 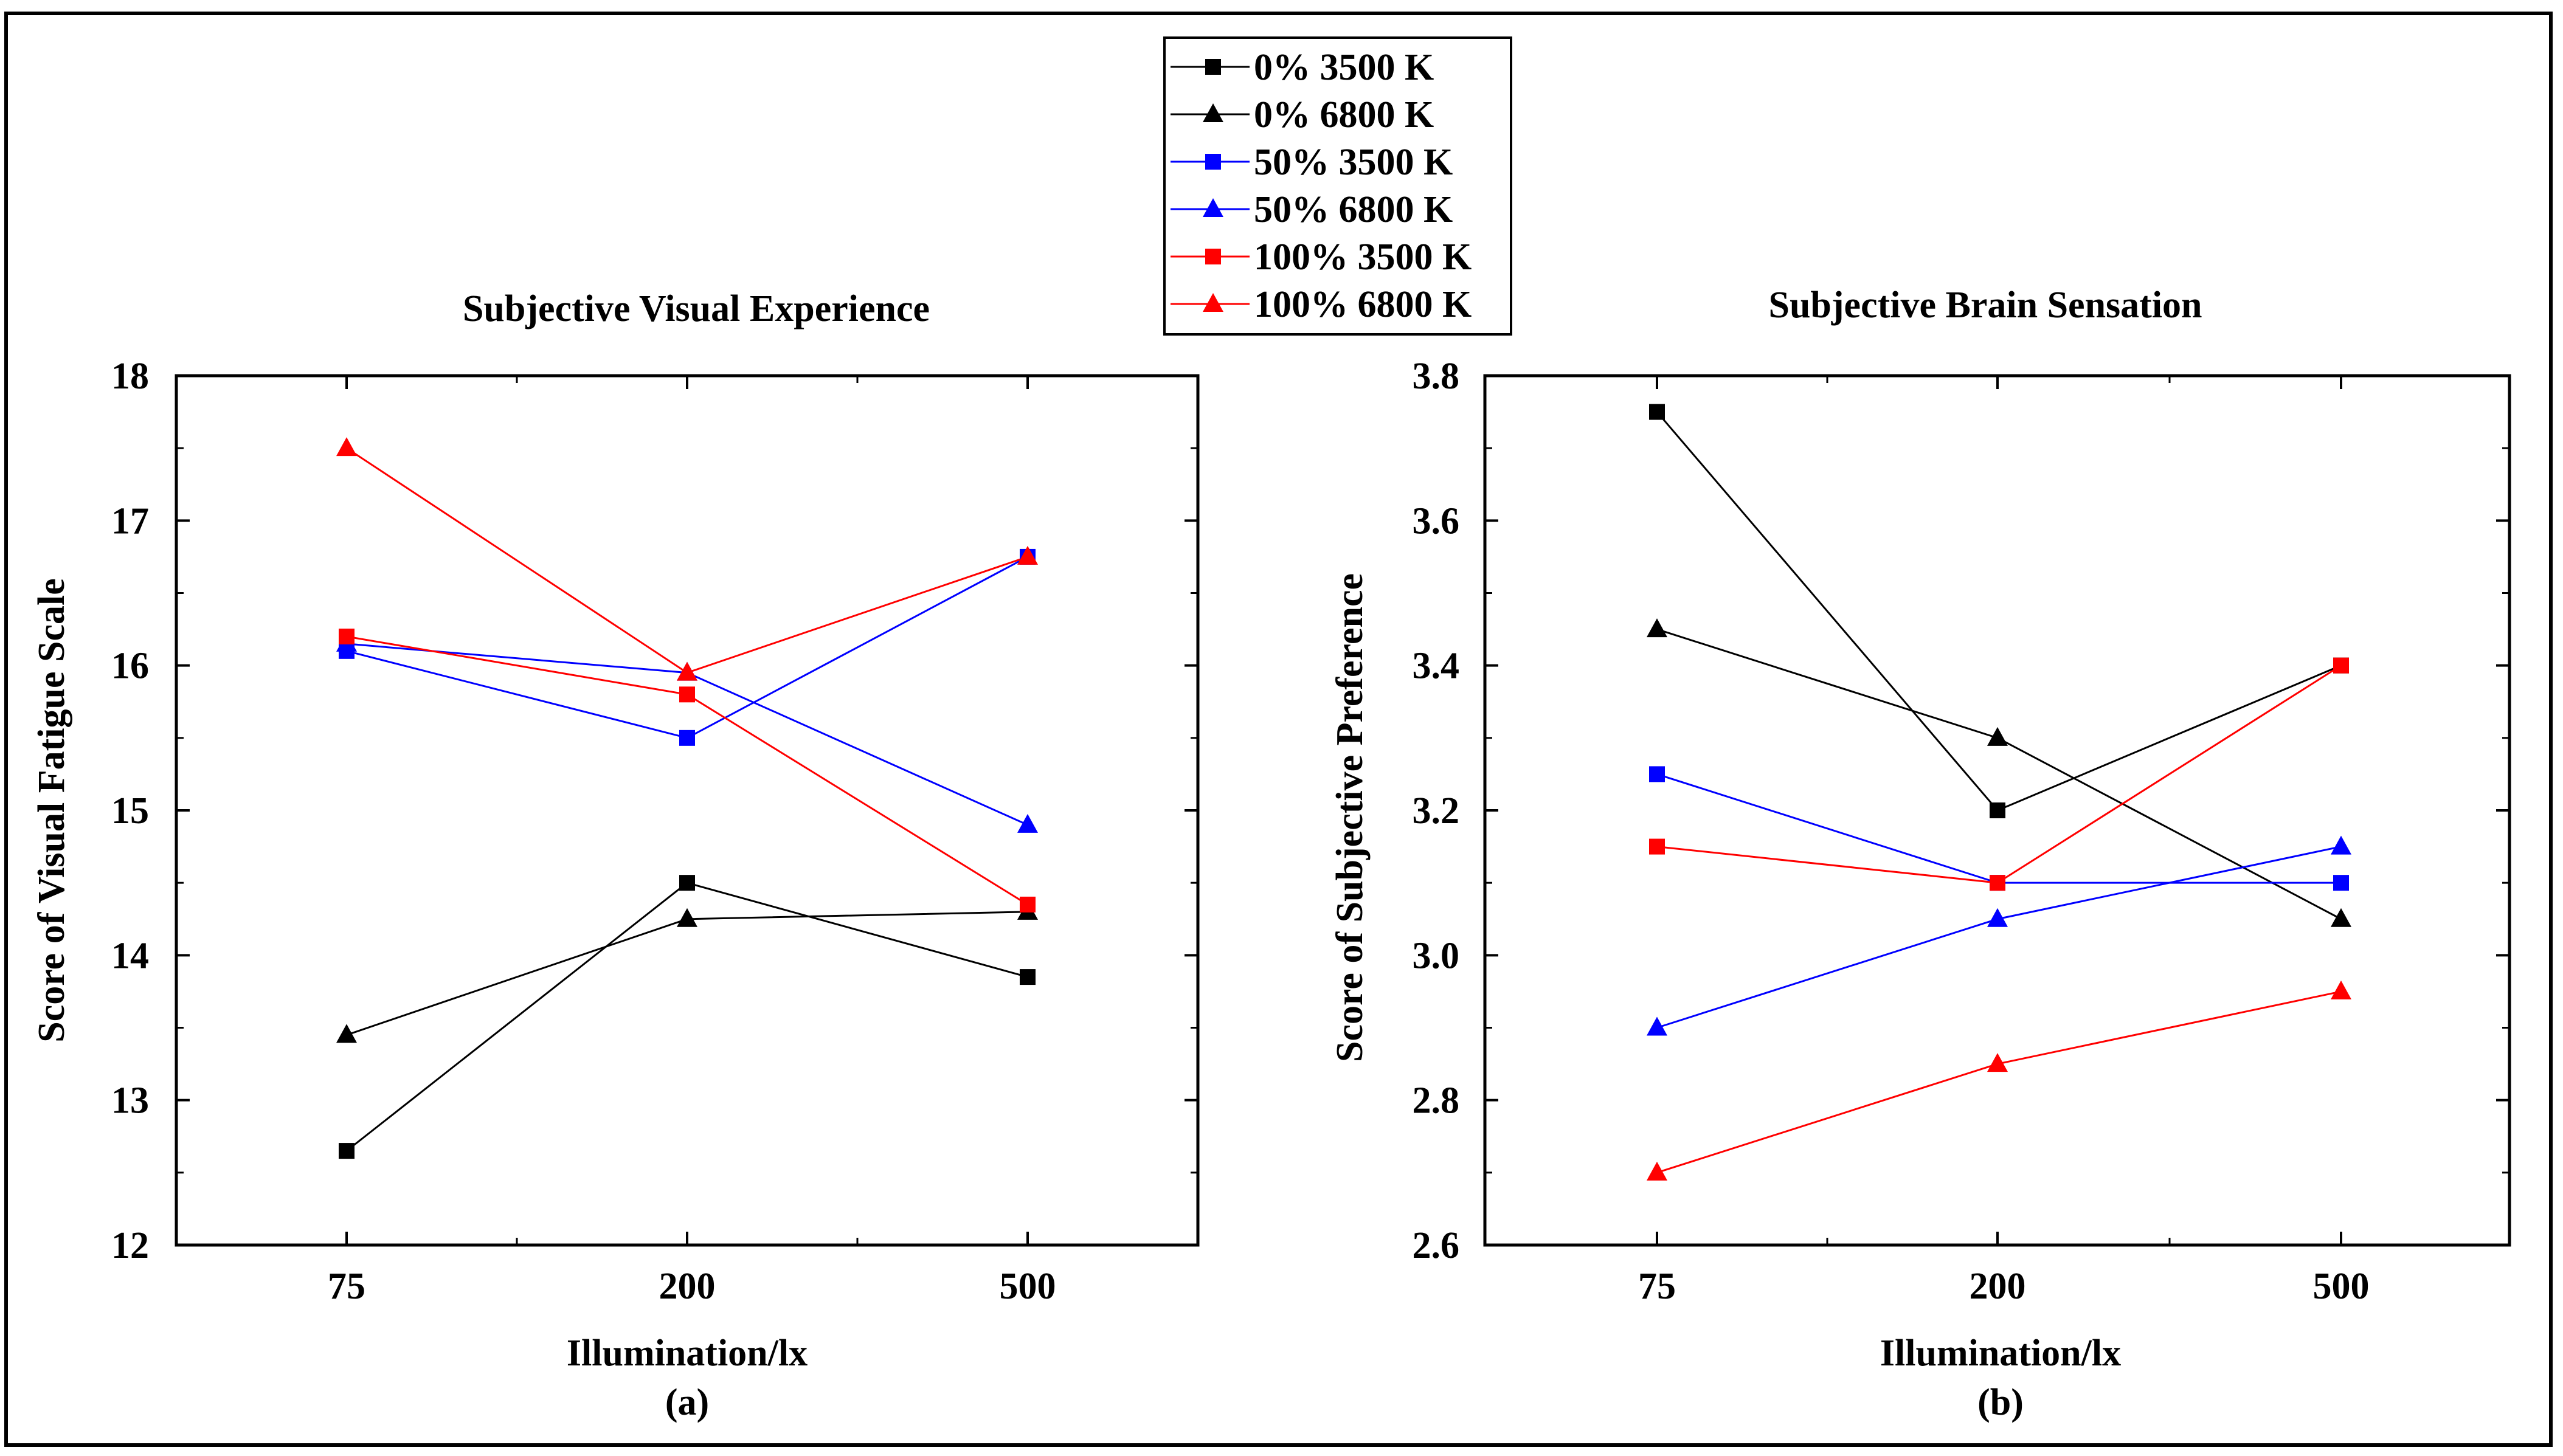 What do you see at coordinates (1353, 162) in the screenshot?
I see `legend-label-2: 50% 3500 K` at bounding box center [1353, 162].